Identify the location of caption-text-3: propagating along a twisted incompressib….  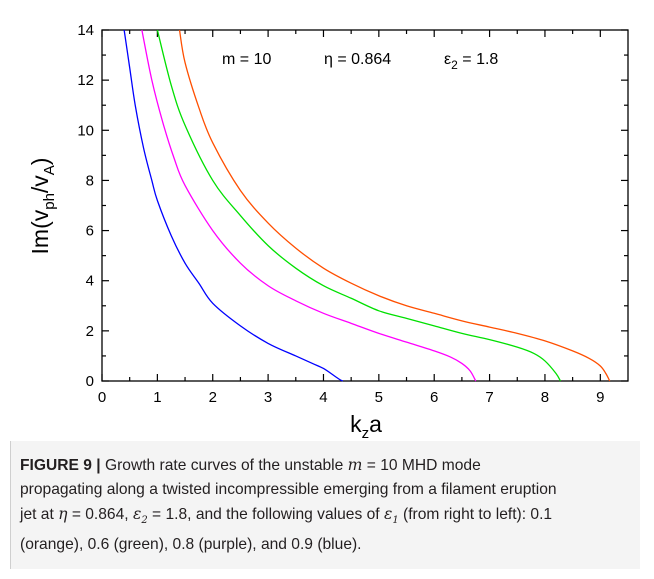
(288, 489).